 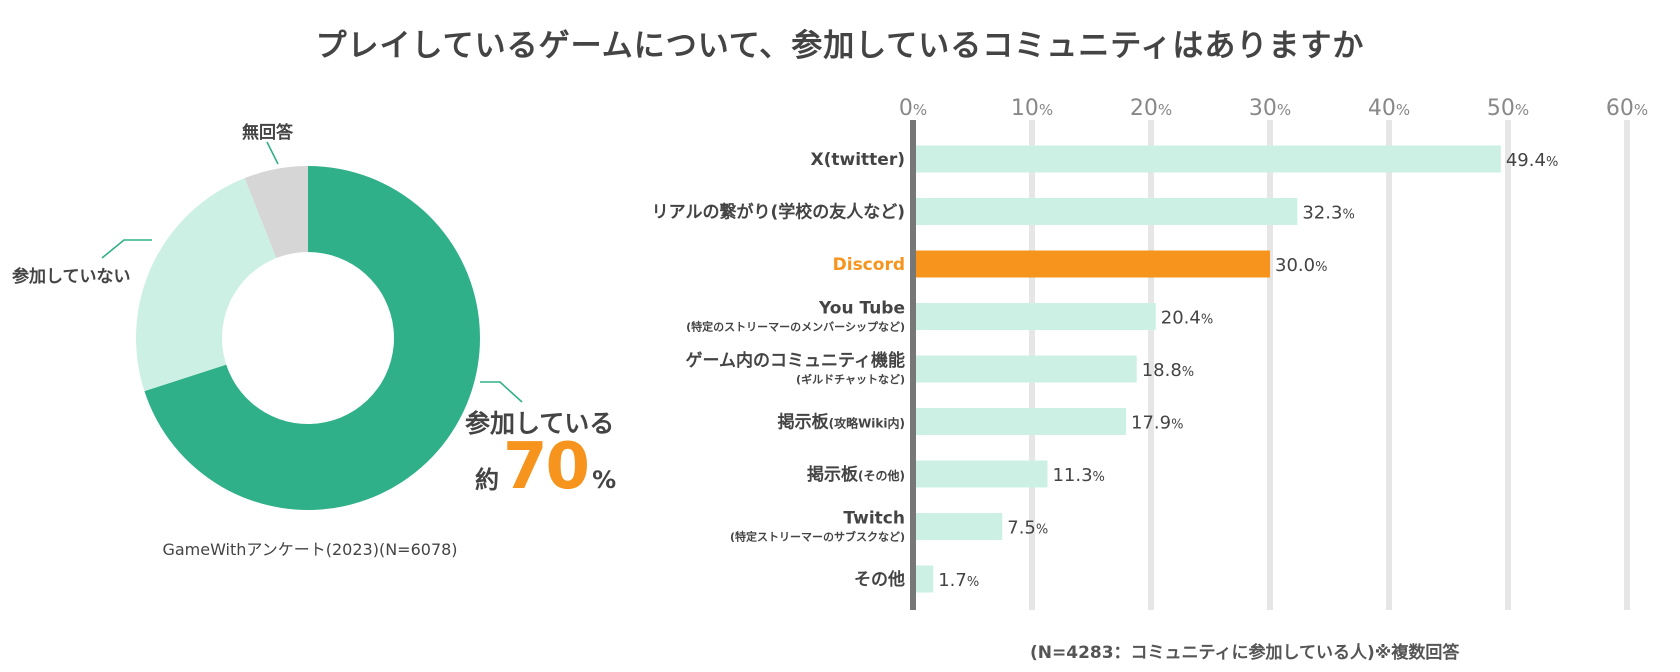 What do you see at coordinates (604, 480) in the screenshot?
I see `callout-percent-sign: %` at bounding box center [604, 480].